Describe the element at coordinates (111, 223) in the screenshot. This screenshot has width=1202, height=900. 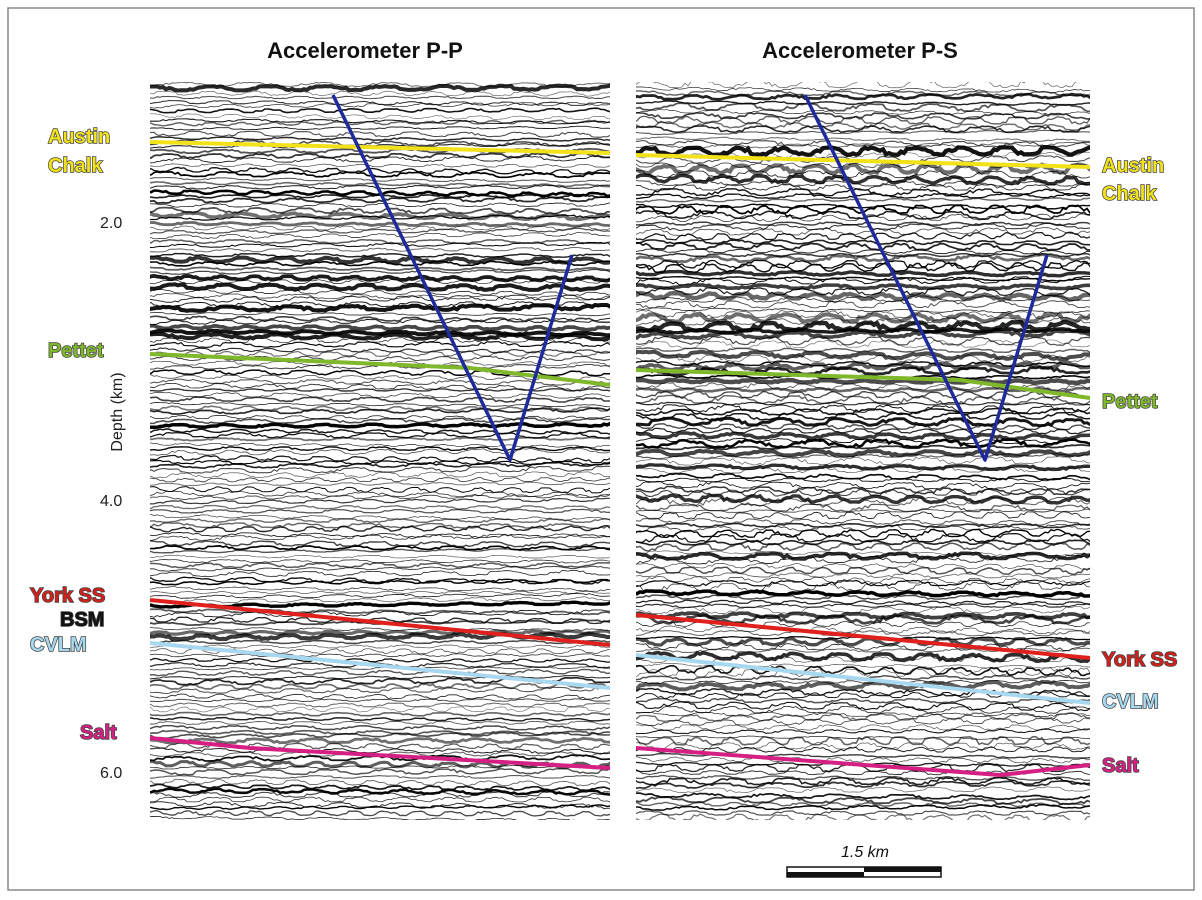
I see `depth-tick: 2.0` at that location.